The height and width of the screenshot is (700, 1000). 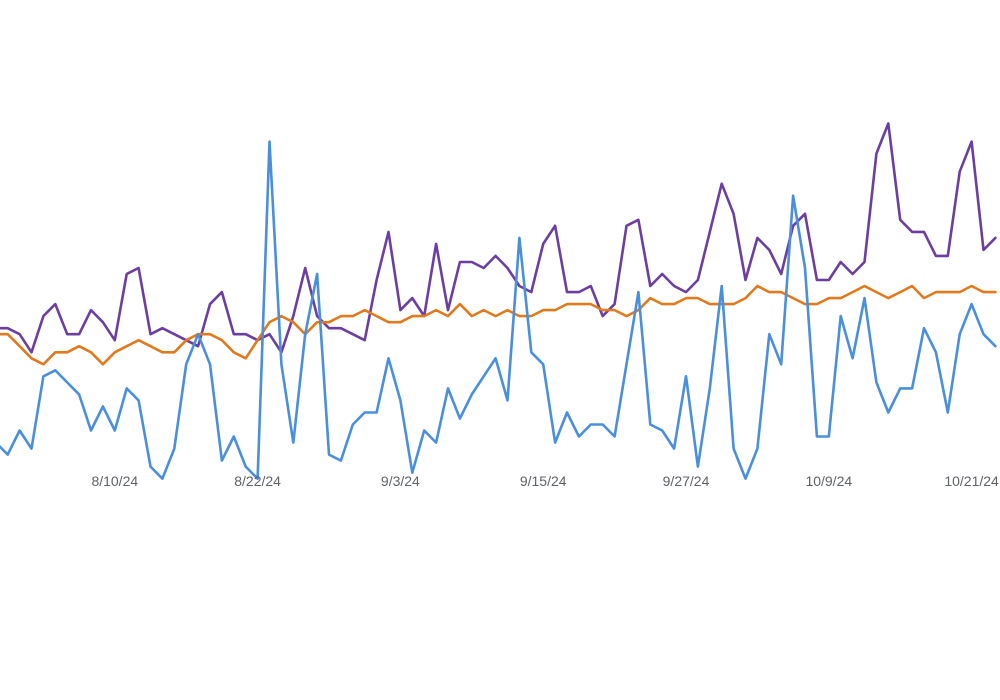 I want to click on x-tick-label: 9/3/24, so click(x=400, y=481).